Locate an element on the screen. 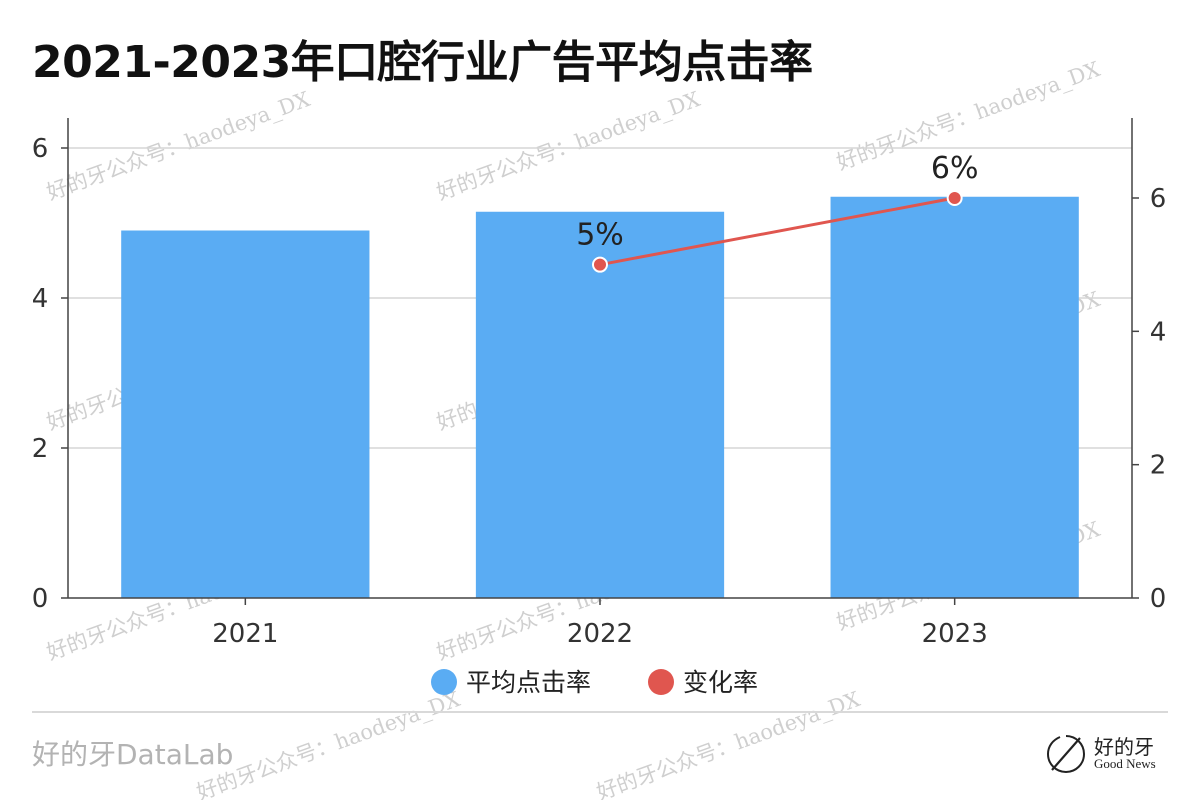 The image size is (1200, 800). legend-line-marker is located at coordinates (661, 682).